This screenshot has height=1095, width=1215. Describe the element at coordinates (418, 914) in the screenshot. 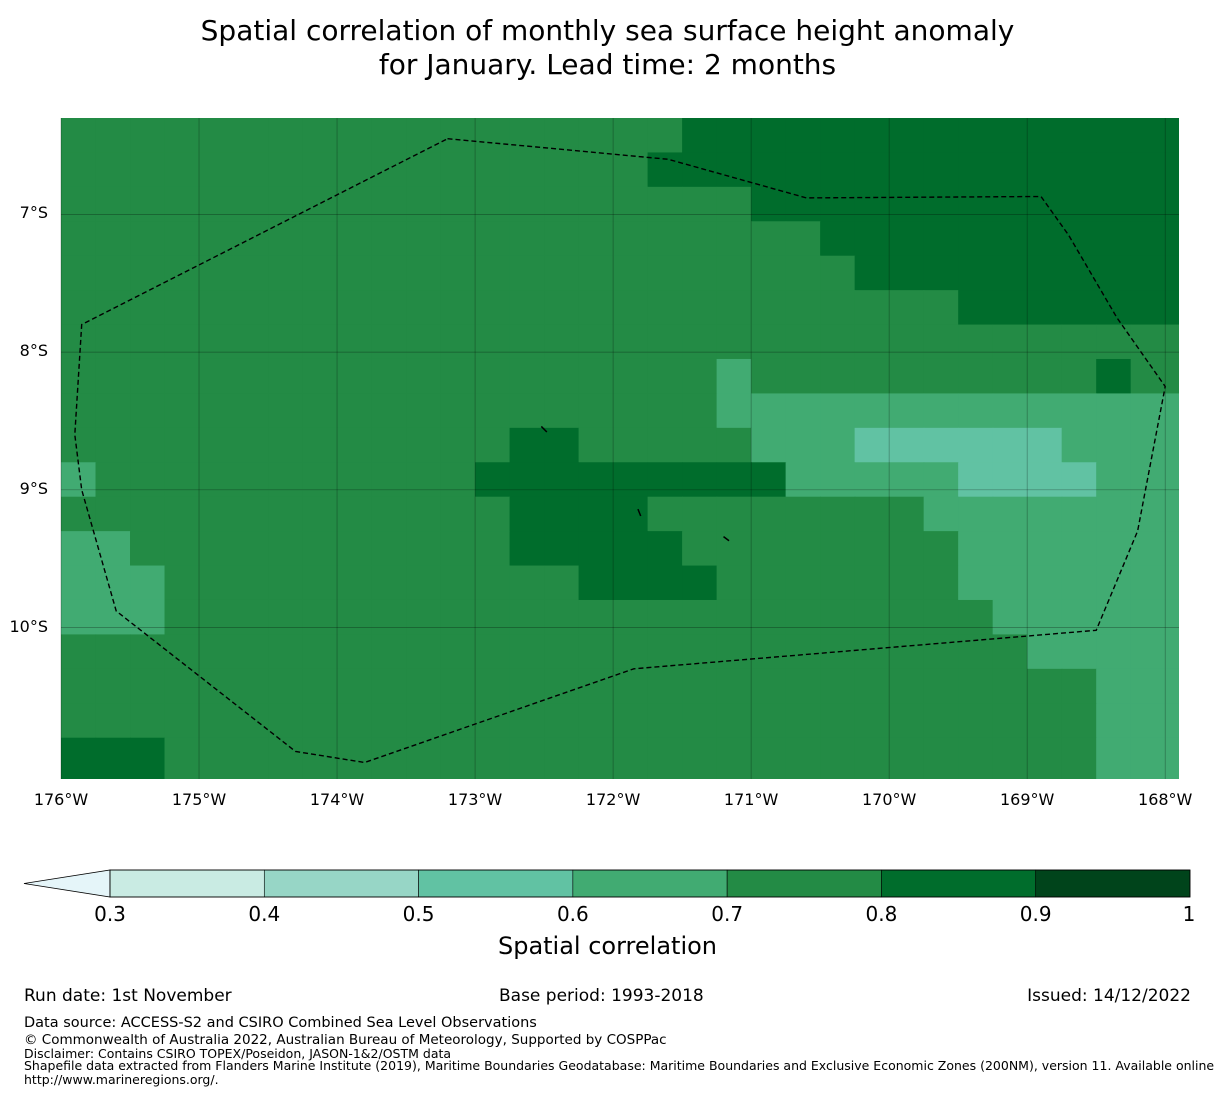

I see `colorbar-tick-label: 0.5` at that location.